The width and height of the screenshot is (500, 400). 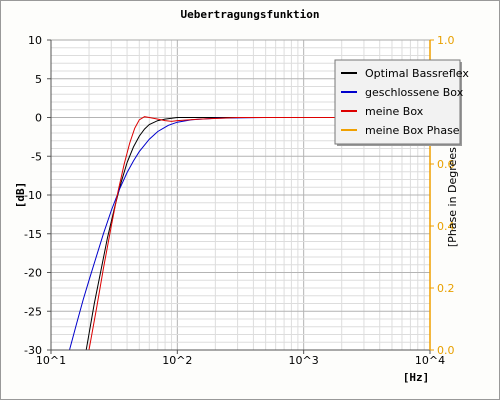 What do you see at coordinates (417, 73) in the screenshot?
I see `legend-label-0: Optimal Bassreflex` at bounding box center [417, 73].